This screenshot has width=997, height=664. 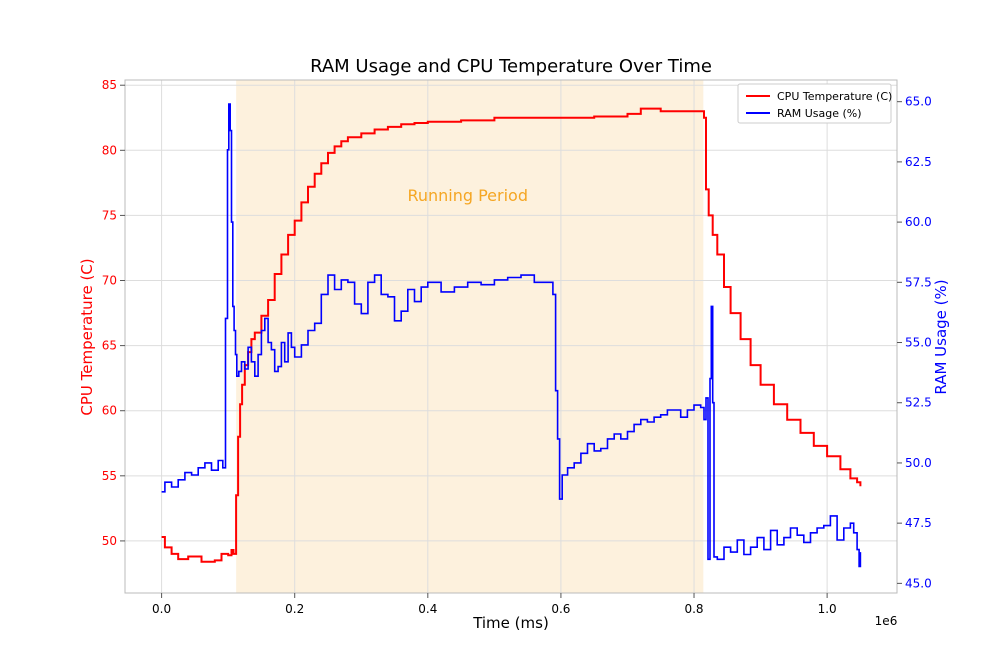 What do you see at coordinates (918, 583) in the screenshot?
I see `y-right-tick-label: 45.0` at bounding box center [918, 583].